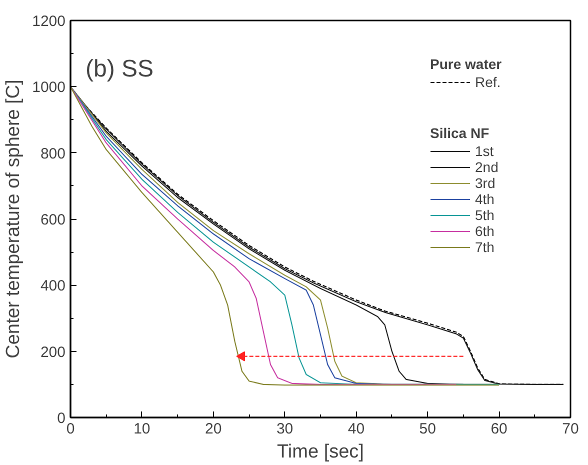  Describe the element at coordinates (485, 215) in the screenshot. I see `legend-label: 5th` at that location.